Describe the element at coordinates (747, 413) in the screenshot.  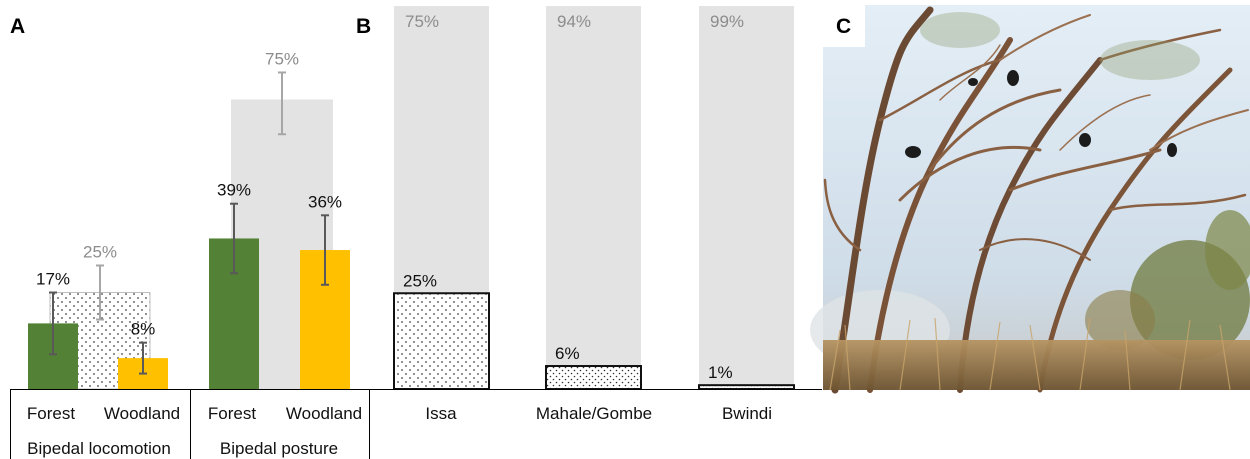
I see `panel-b-tick-label: Bwindi` at that location.